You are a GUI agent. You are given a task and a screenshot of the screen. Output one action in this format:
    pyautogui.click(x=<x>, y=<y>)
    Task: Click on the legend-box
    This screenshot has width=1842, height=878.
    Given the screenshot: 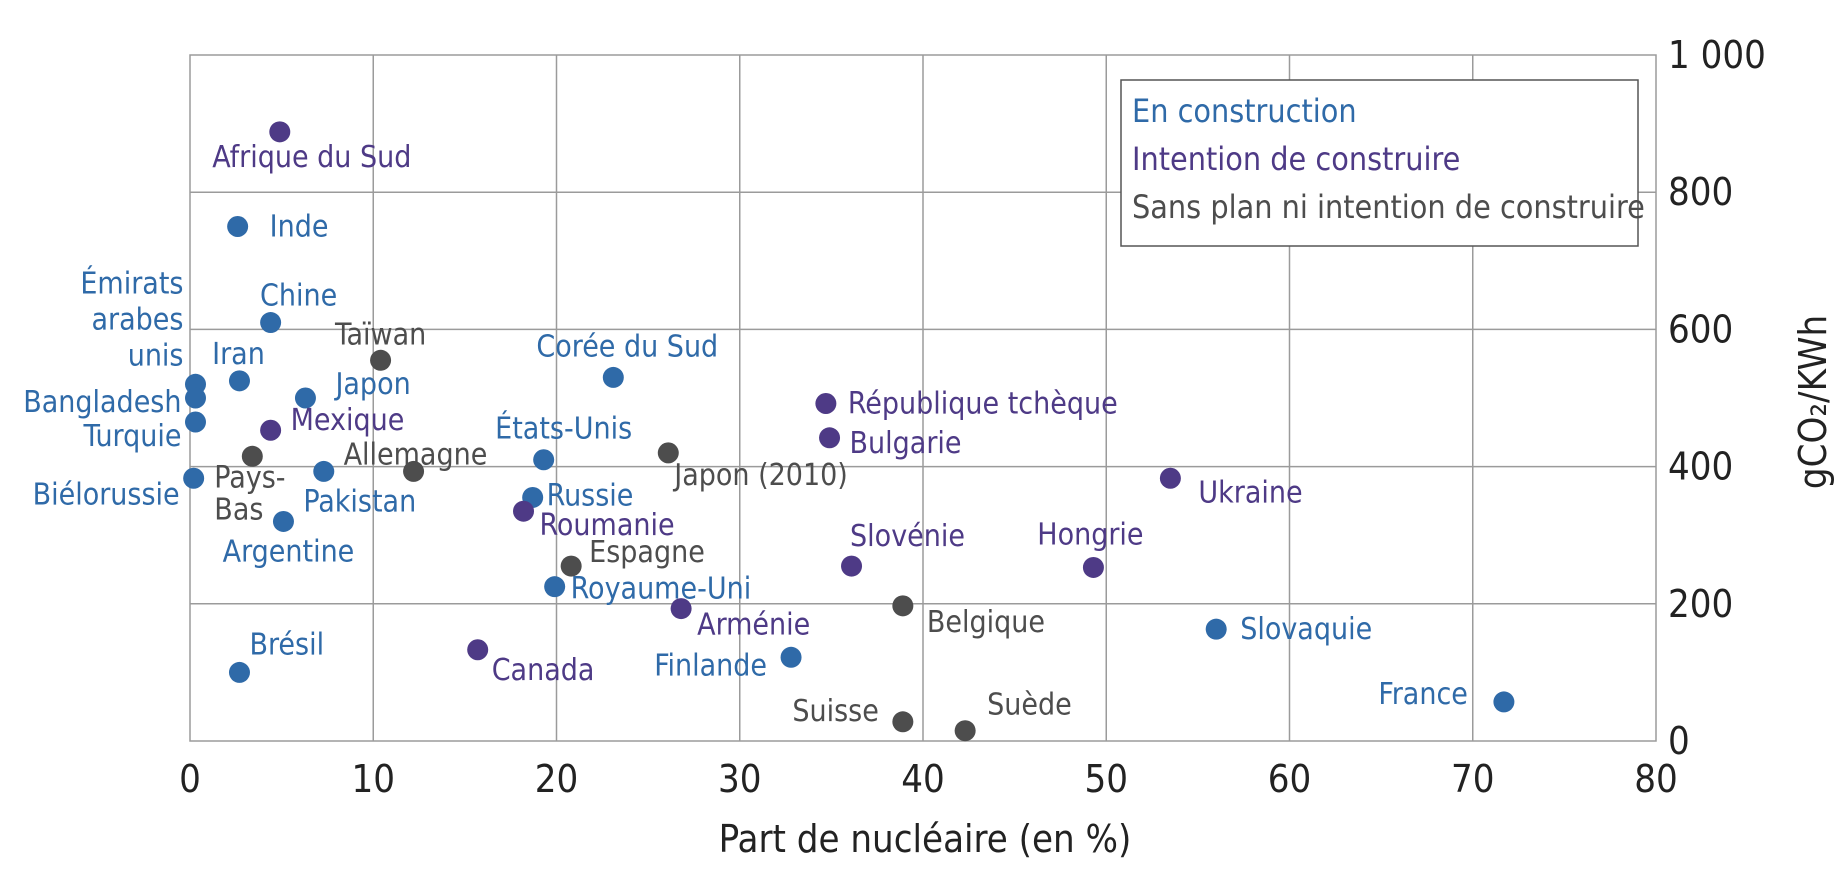 What is the action you would take?
    pyautogui.click(x=1379, y=163)
    